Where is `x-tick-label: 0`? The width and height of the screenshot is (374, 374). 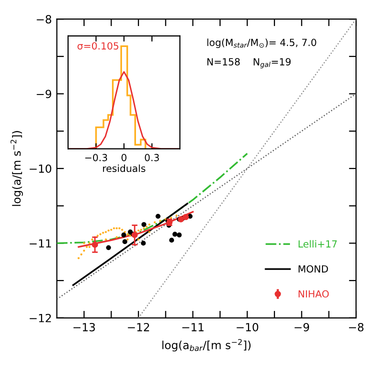
x-tick-label: 0 is located at coordinates (124, 158).